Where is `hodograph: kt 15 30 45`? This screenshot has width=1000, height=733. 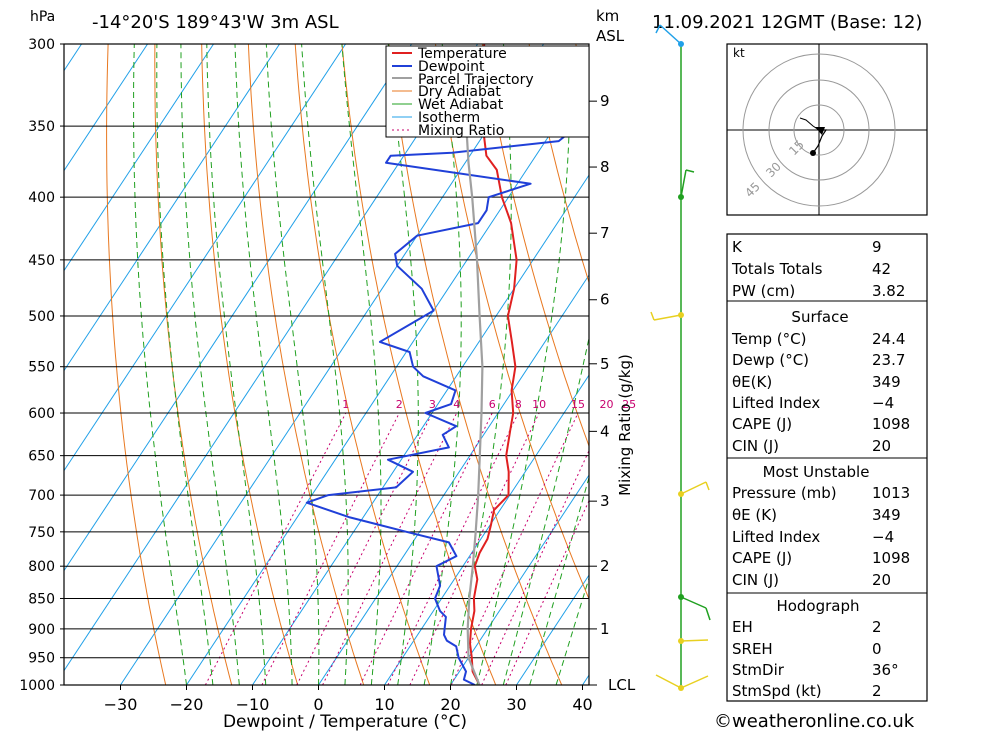 hodograph: kt 15 30 45 is located at coordinates (827, 129).